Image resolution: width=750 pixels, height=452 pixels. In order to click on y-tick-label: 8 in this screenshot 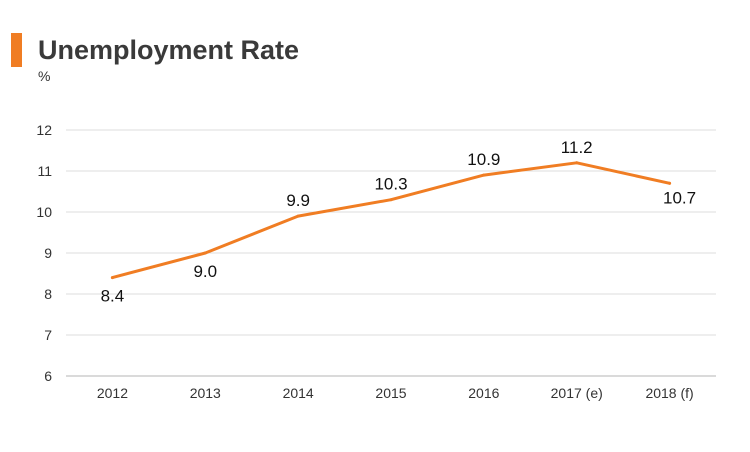, I will do `click(48, 294)`.